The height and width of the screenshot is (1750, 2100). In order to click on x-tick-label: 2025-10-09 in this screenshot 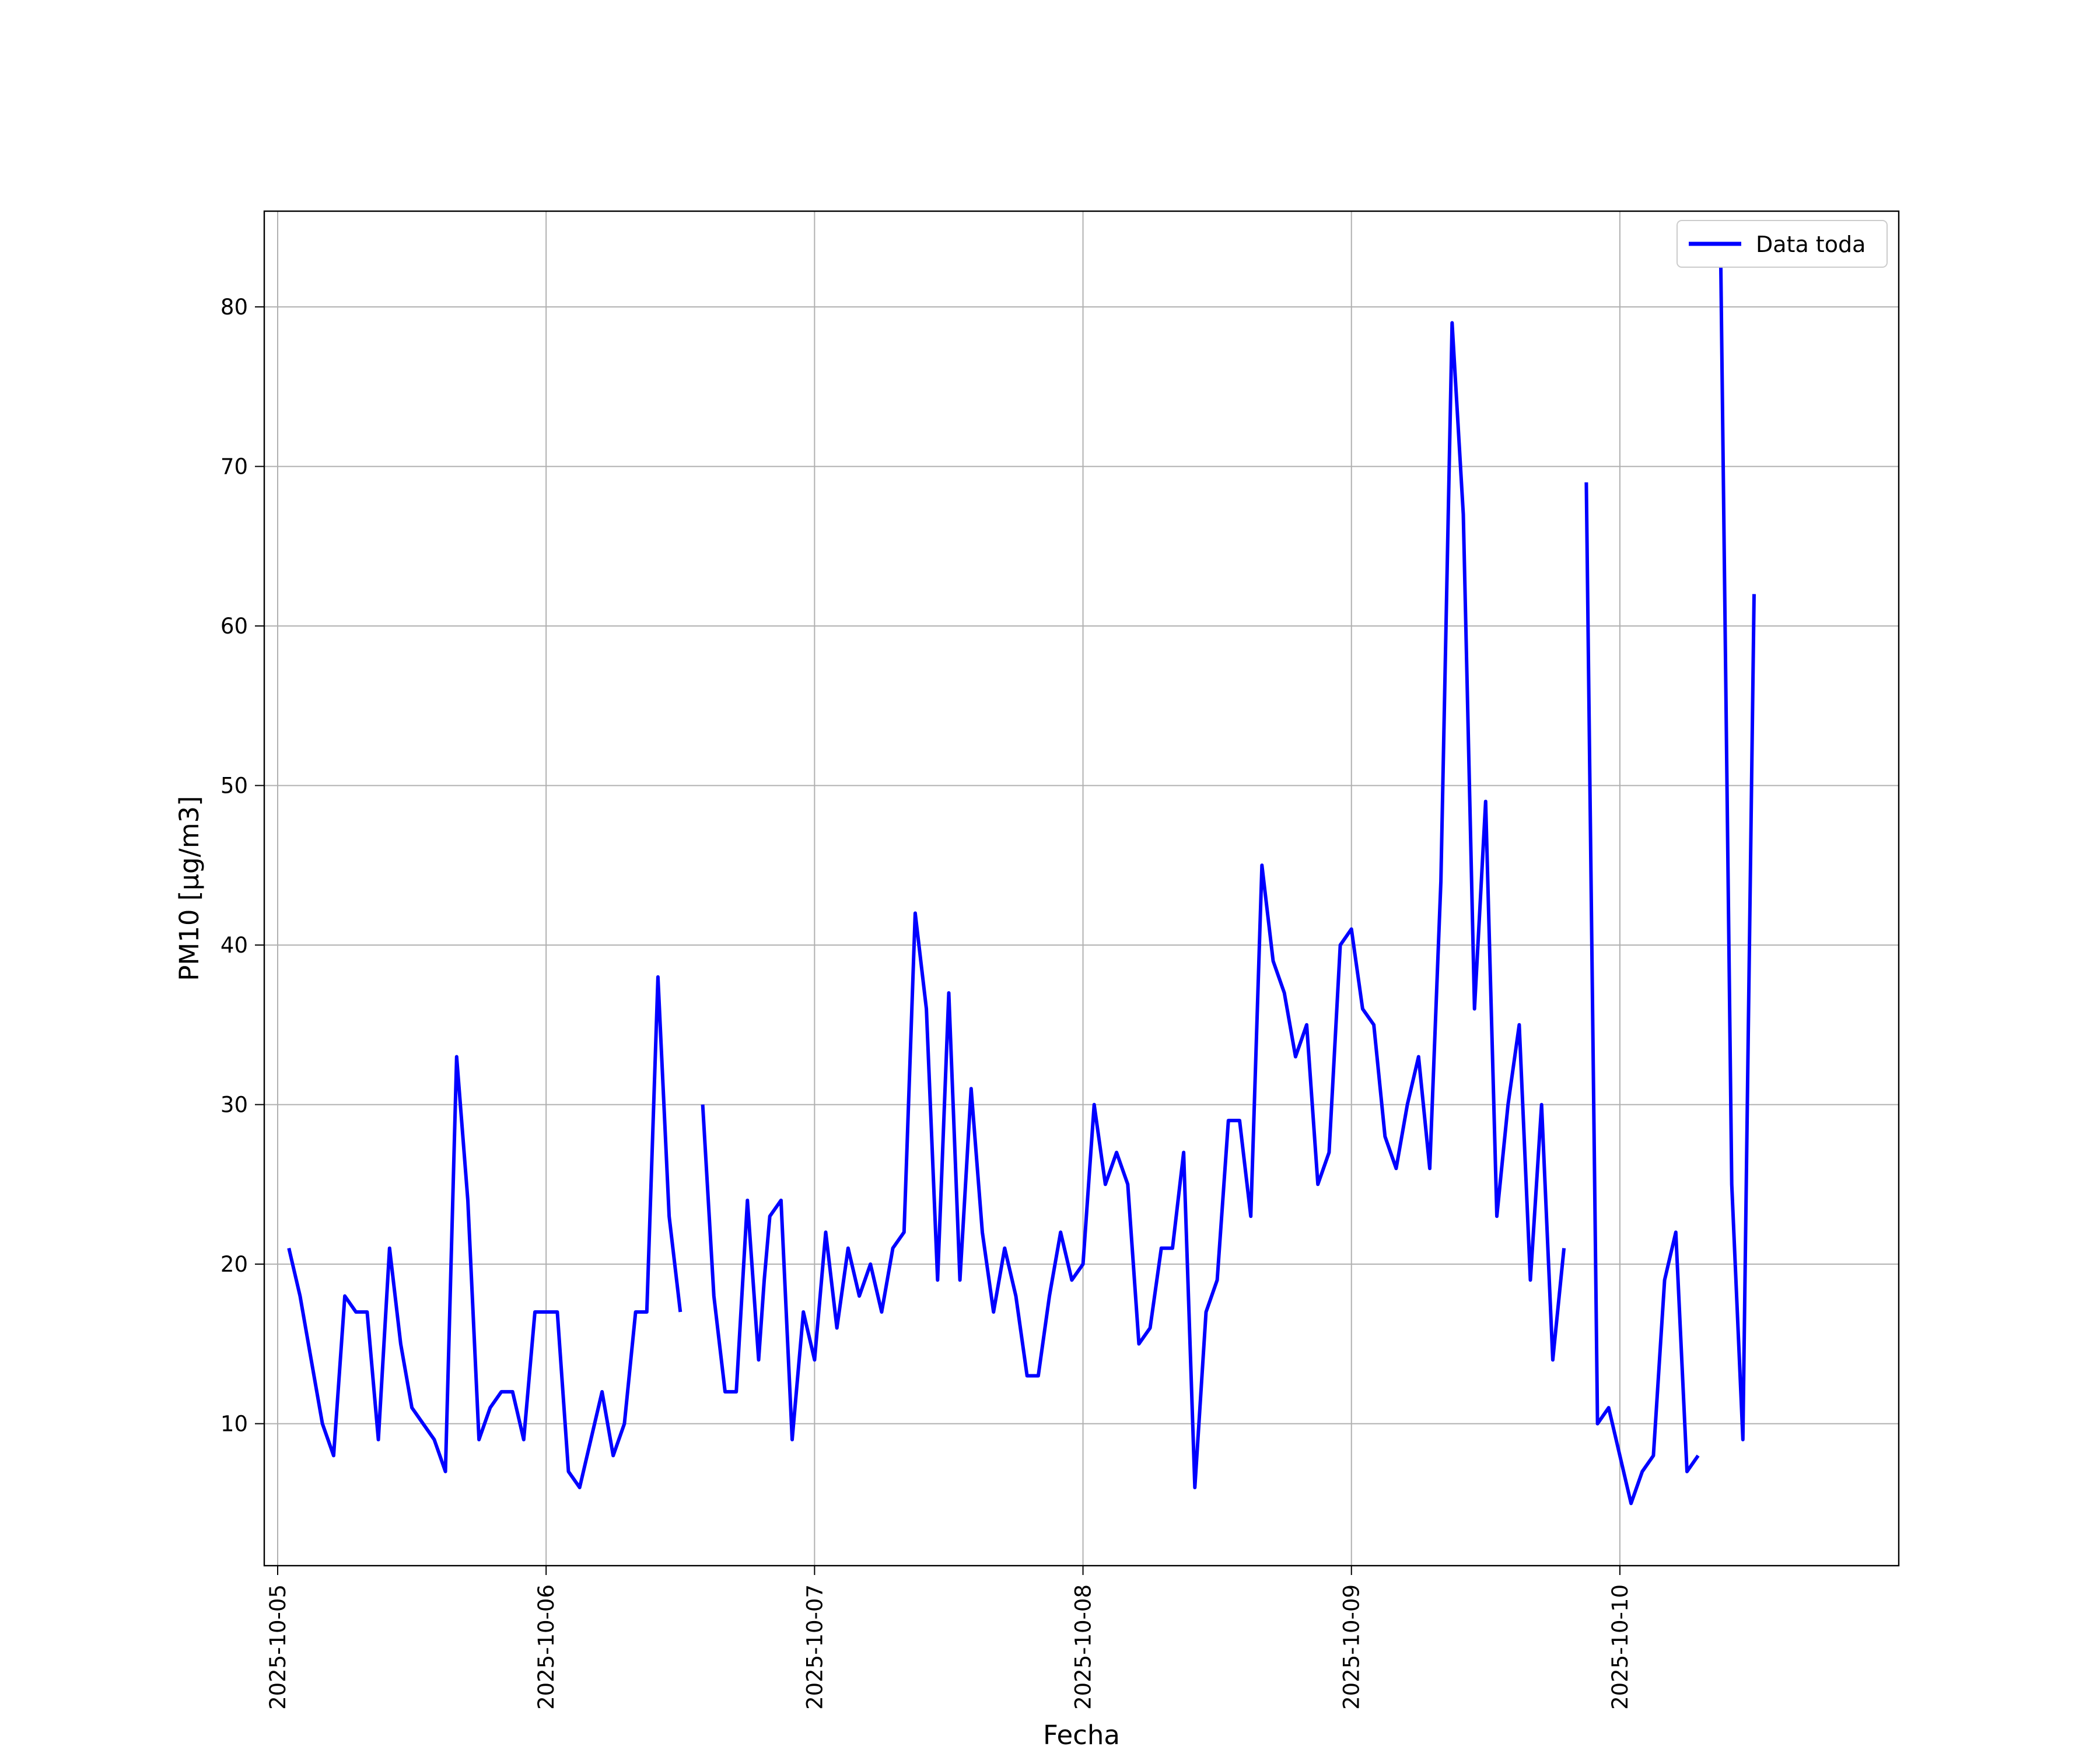, I will do `click(1351, 1647)`.